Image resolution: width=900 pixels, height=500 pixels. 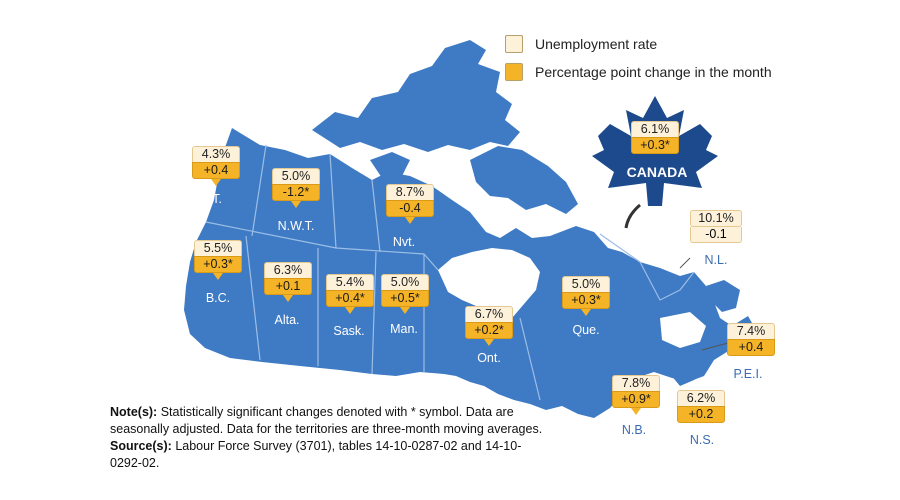 What do you see at coordinates (751, 331) in the screenshot?
I see `rate-value: 7.4%` at bounding box center [751, 331].